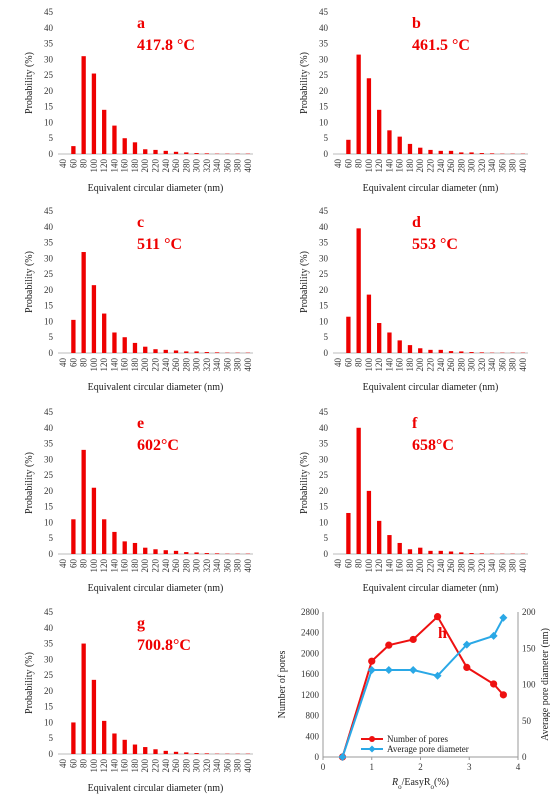  I want to click on y-left-tick-label: 800, so click(313, 716).